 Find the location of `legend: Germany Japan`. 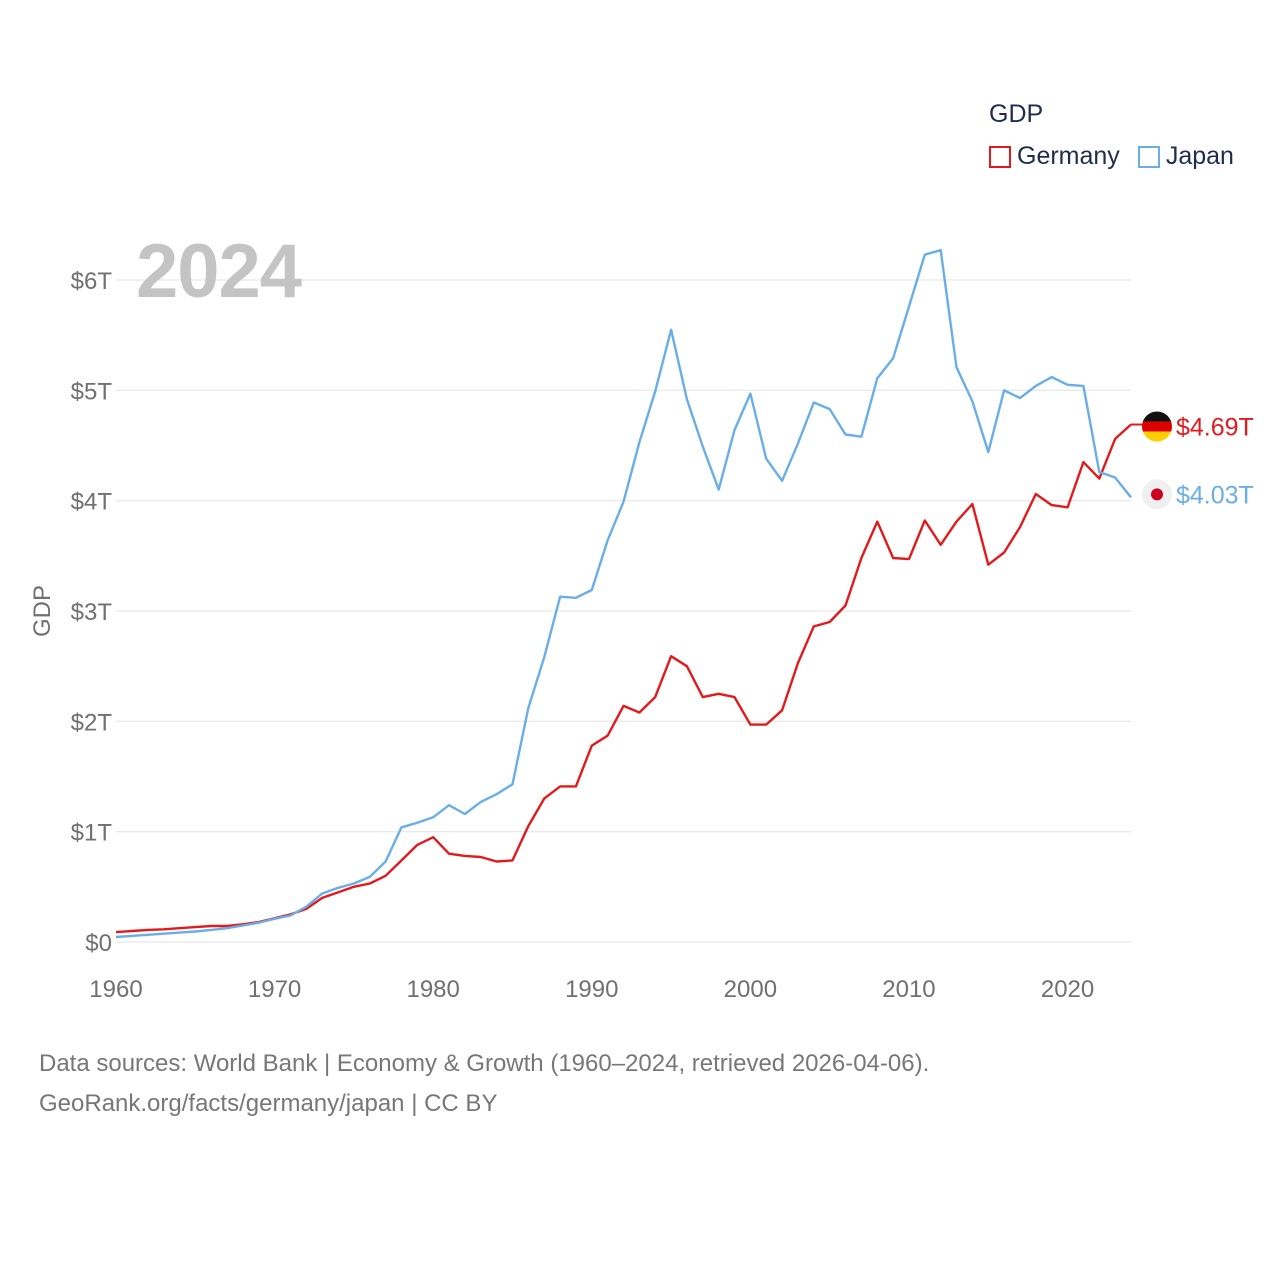

legend: Germany Japan is located at coordinates (1120, 156).